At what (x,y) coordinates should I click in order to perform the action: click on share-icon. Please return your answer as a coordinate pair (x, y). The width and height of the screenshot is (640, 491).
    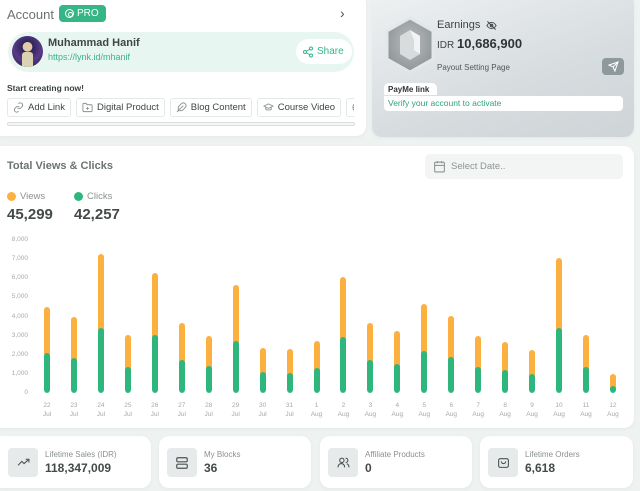
    Looking at the image, I should click on (308, 51).